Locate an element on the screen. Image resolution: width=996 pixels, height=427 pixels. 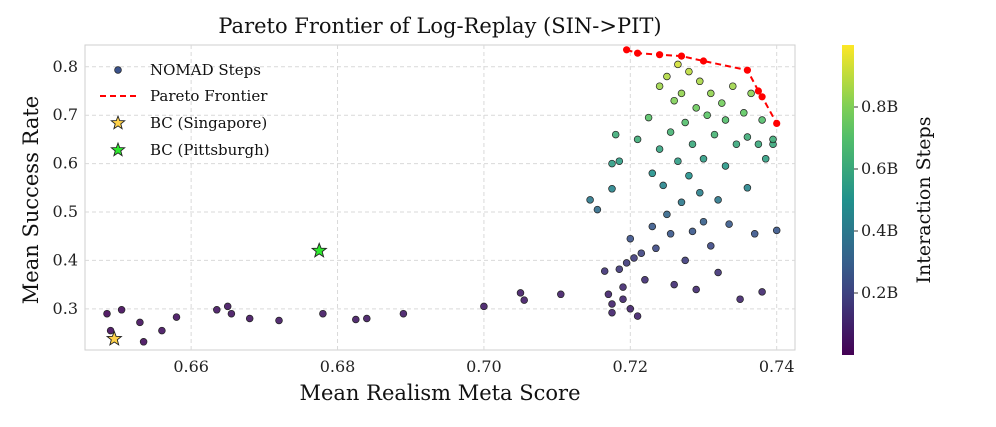
legend-label: BC (Singapore) is located at coordinates (208, 123).